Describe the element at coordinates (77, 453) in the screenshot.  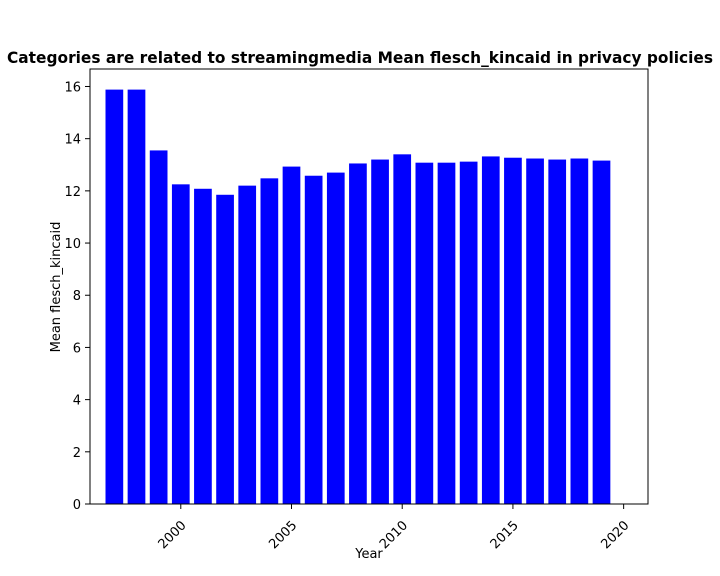
I see `y-tick-label: 2` at that location.